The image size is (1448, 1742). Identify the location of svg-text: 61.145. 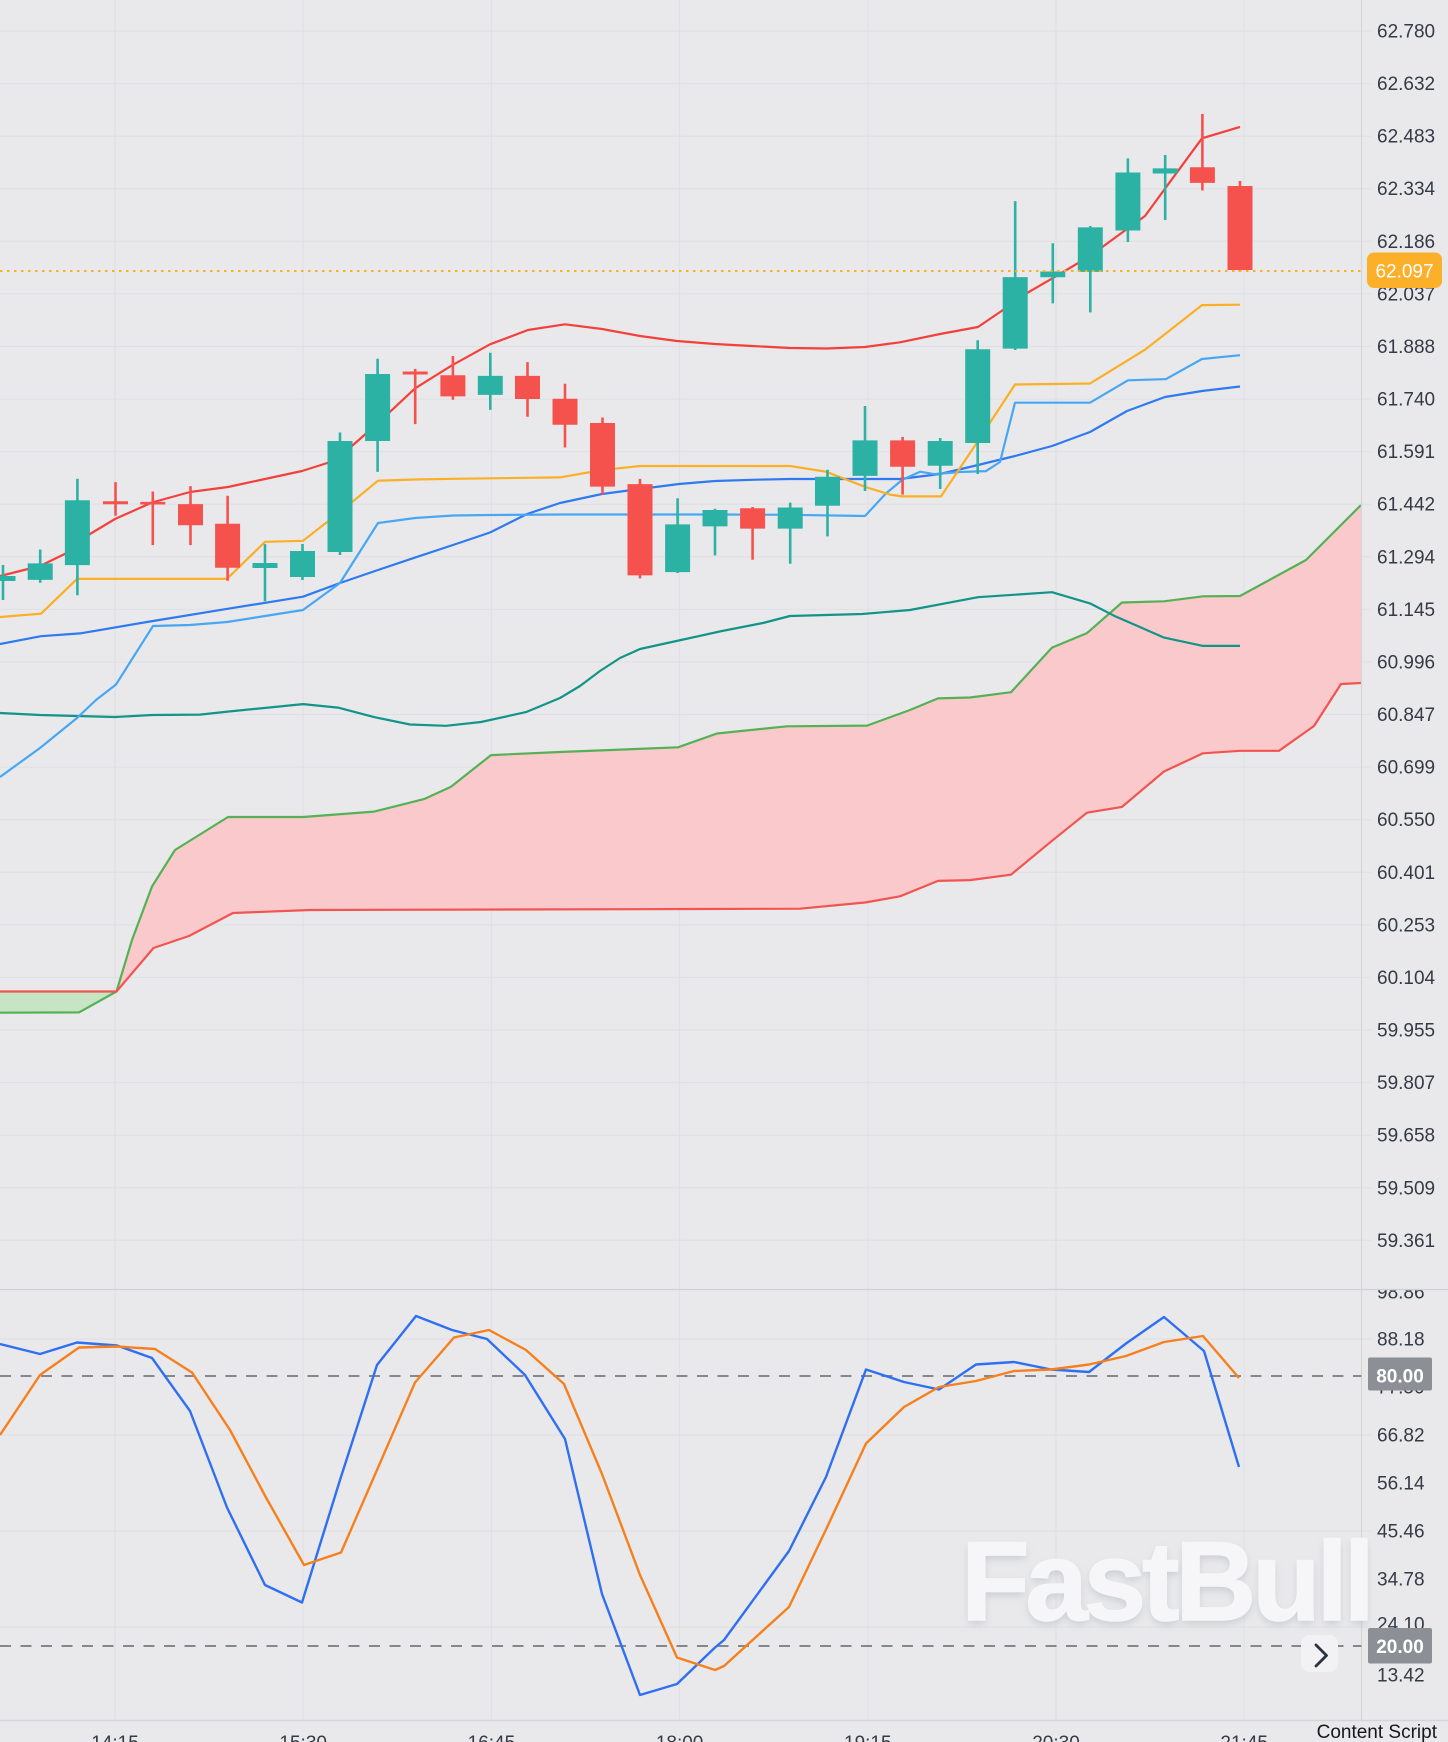
(1406, 610).